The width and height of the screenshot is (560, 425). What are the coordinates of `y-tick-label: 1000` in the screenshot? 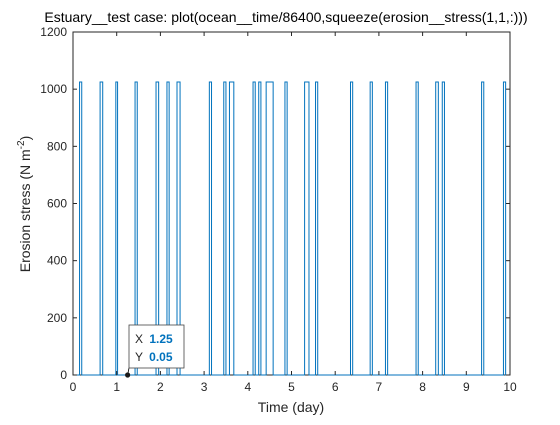 It's located at (53, 89).